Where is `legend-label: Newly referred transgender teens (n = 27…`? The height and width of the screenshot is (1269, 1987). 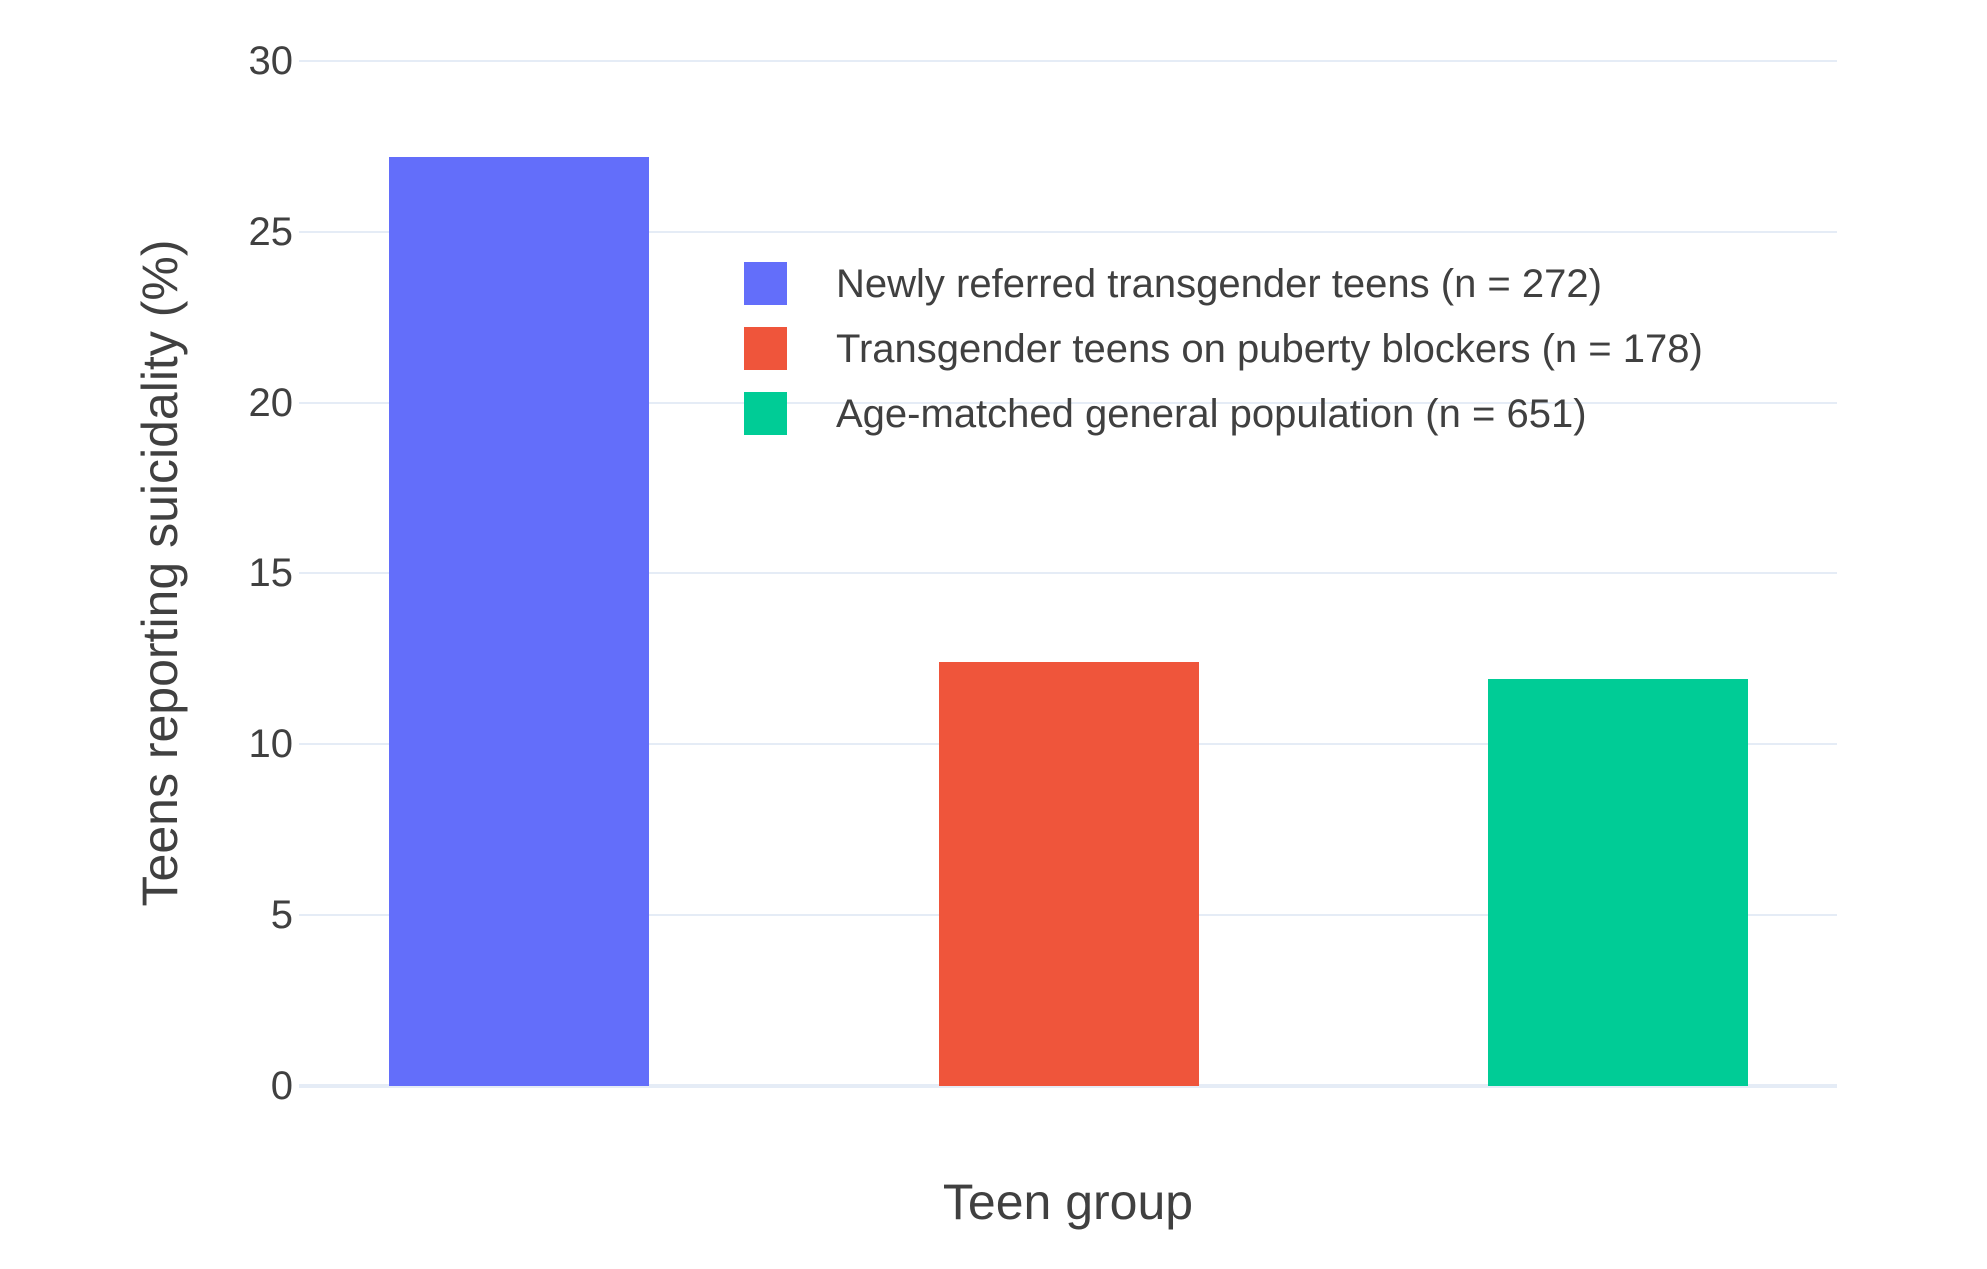
legend-label: Newly referred transgender teens (n = 27… is located at coordinates (1219, 283).